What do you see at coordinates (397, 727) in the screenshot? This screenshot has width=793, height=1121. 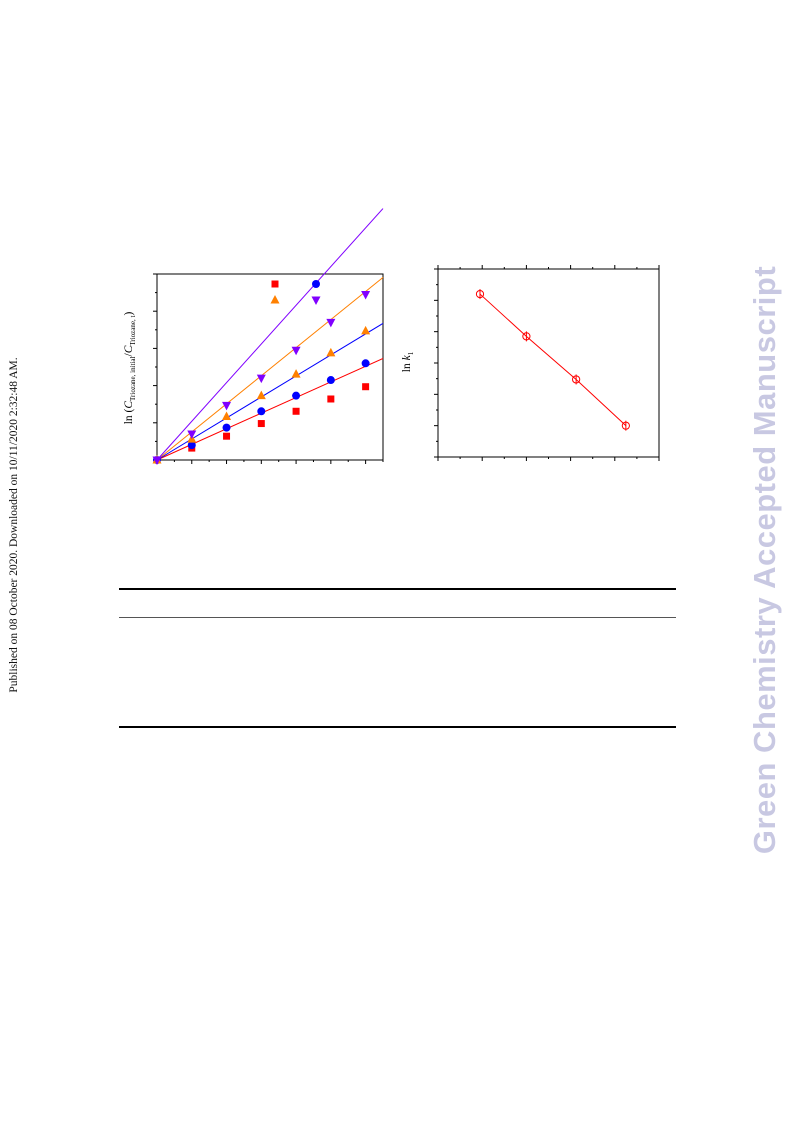 I see `table-bottom-rule` at bounding box center [397, 727].